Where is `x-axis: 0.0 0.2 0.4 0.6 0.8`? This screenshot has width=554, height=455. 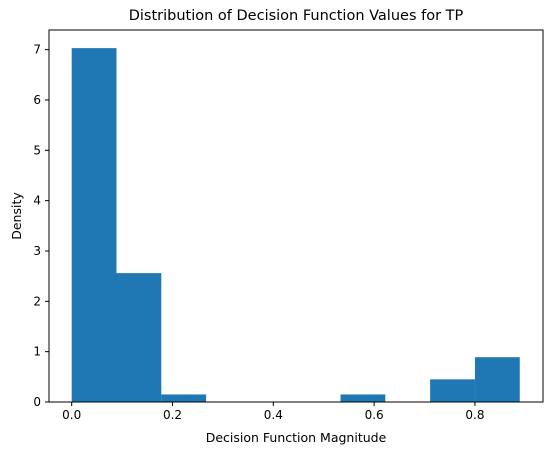
x-axis: 0.0 0.2 0.4 0.6 0.8 is located at coordinates (273, 412).